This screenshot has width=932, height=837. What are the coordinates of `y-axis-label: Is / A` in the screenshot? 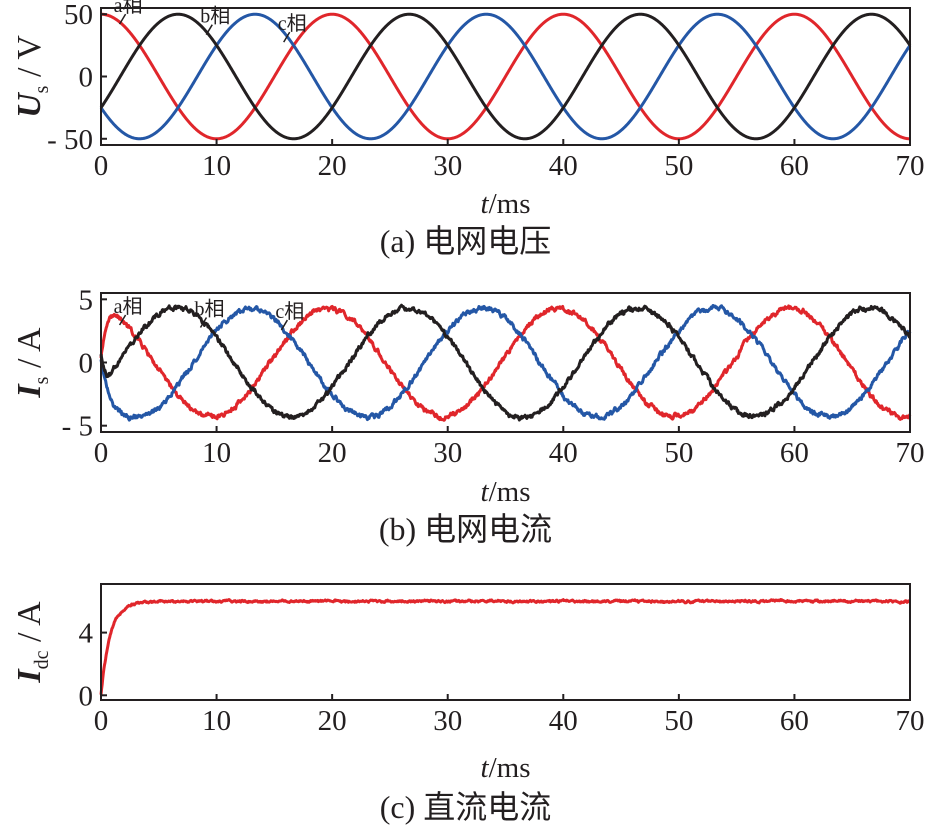 It's located at (32, 363).